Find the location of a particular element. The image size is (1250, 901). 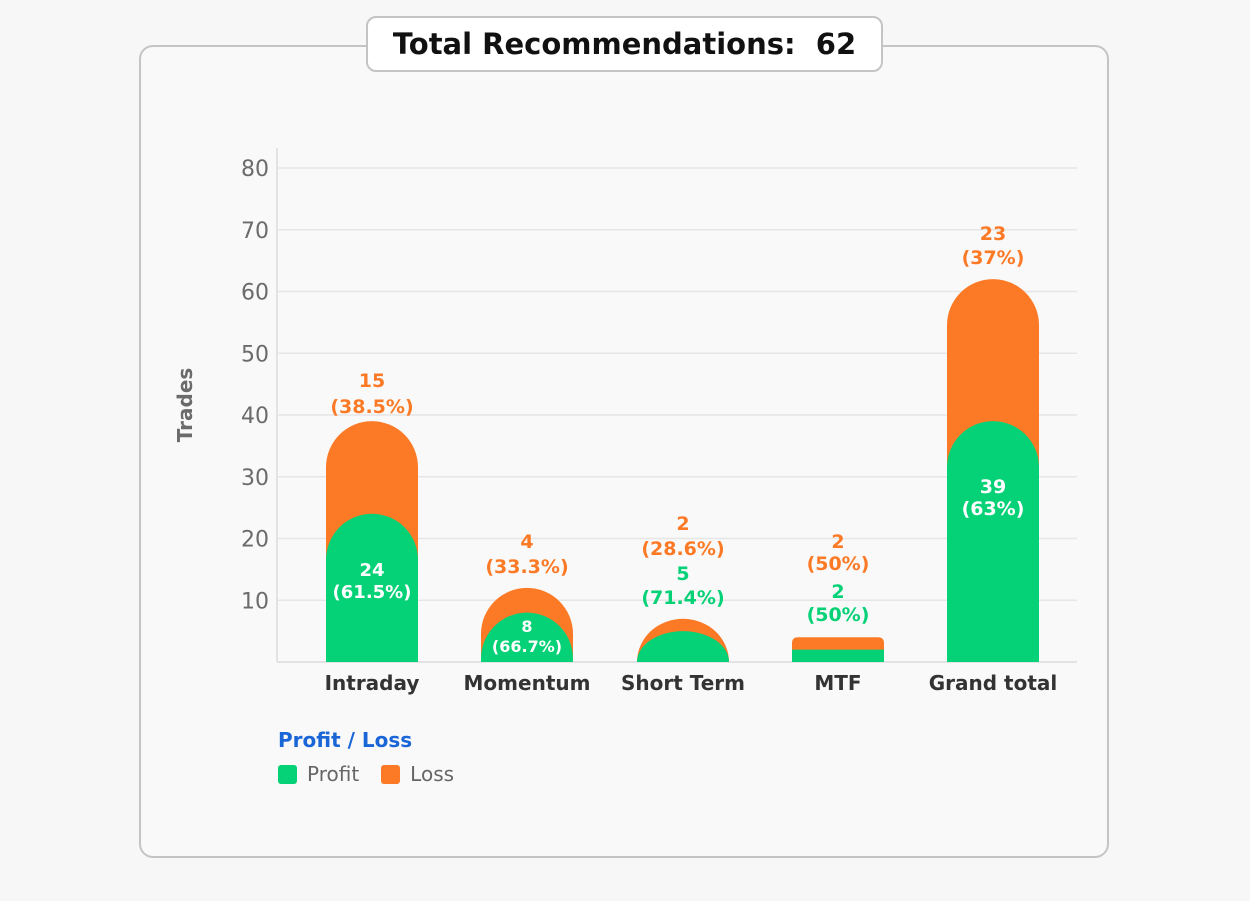

x-tick-label: Intraday is located at coordinates (372, 683).